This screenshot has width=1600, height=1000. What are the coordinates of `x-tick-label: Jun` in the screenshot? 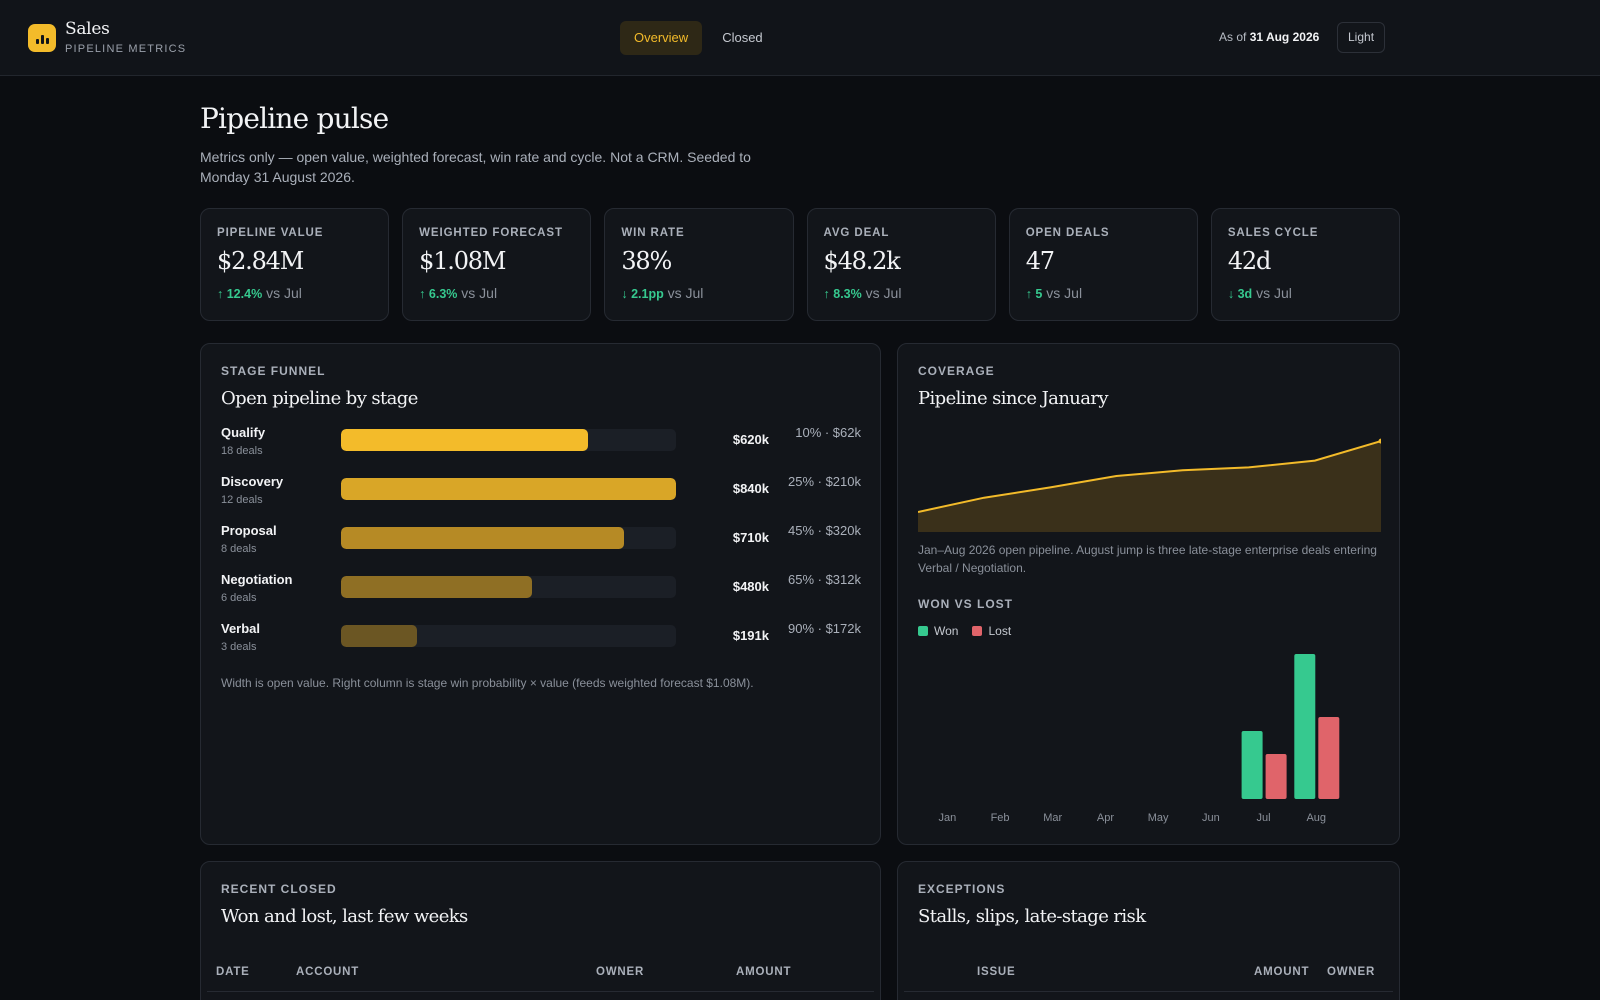 It's located at (1211, 818).